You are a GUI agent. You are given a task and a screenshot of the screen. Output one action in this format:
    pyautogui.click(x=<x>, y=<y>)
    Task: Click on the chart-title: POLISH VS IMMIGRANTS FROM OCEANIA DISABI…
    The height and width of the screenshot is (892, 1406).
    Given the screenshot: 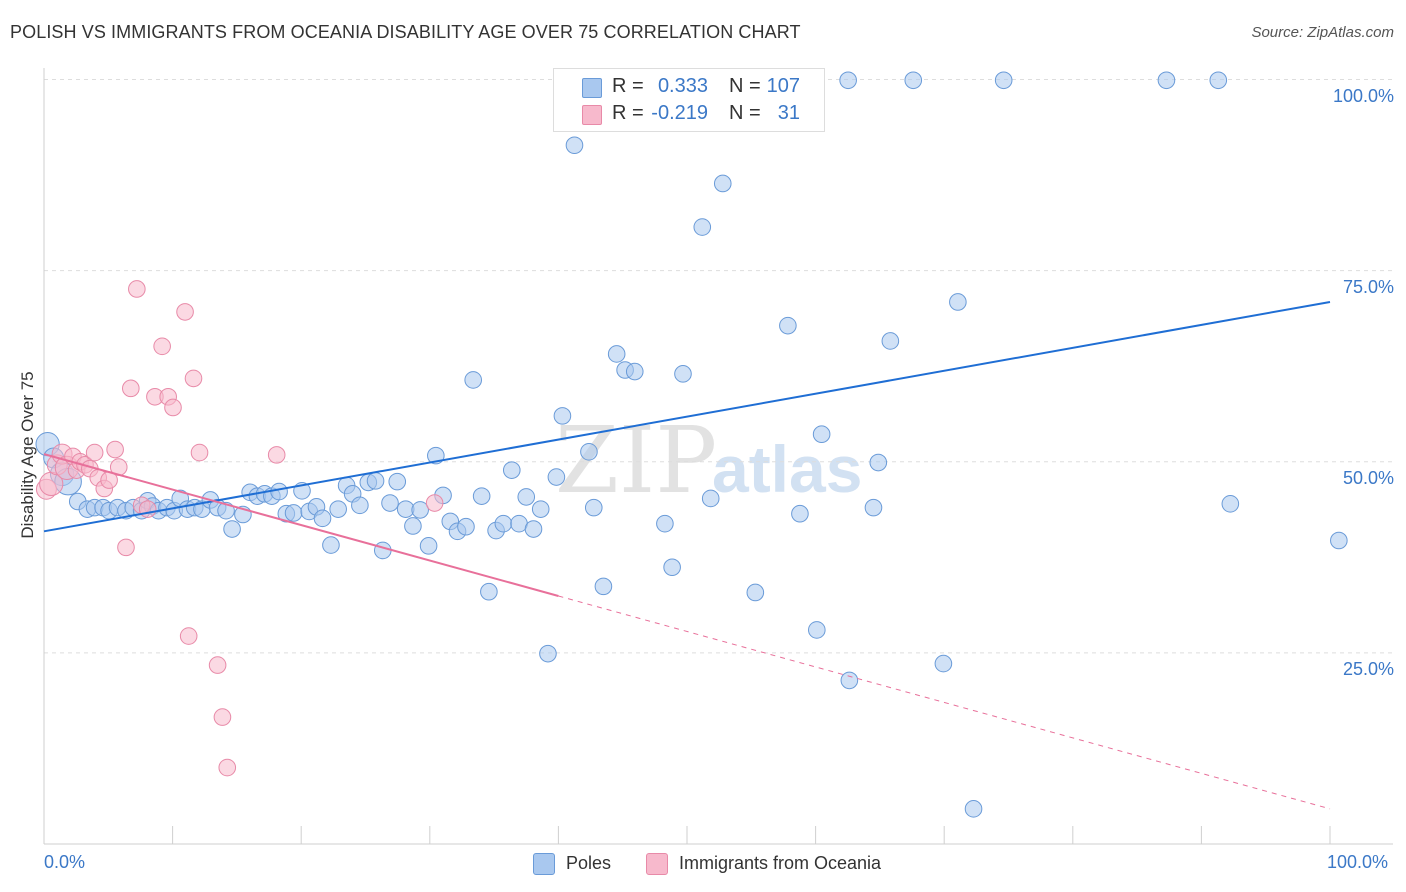 What is the action you would take?
    pyautogui.click(x=405, y=32)
    